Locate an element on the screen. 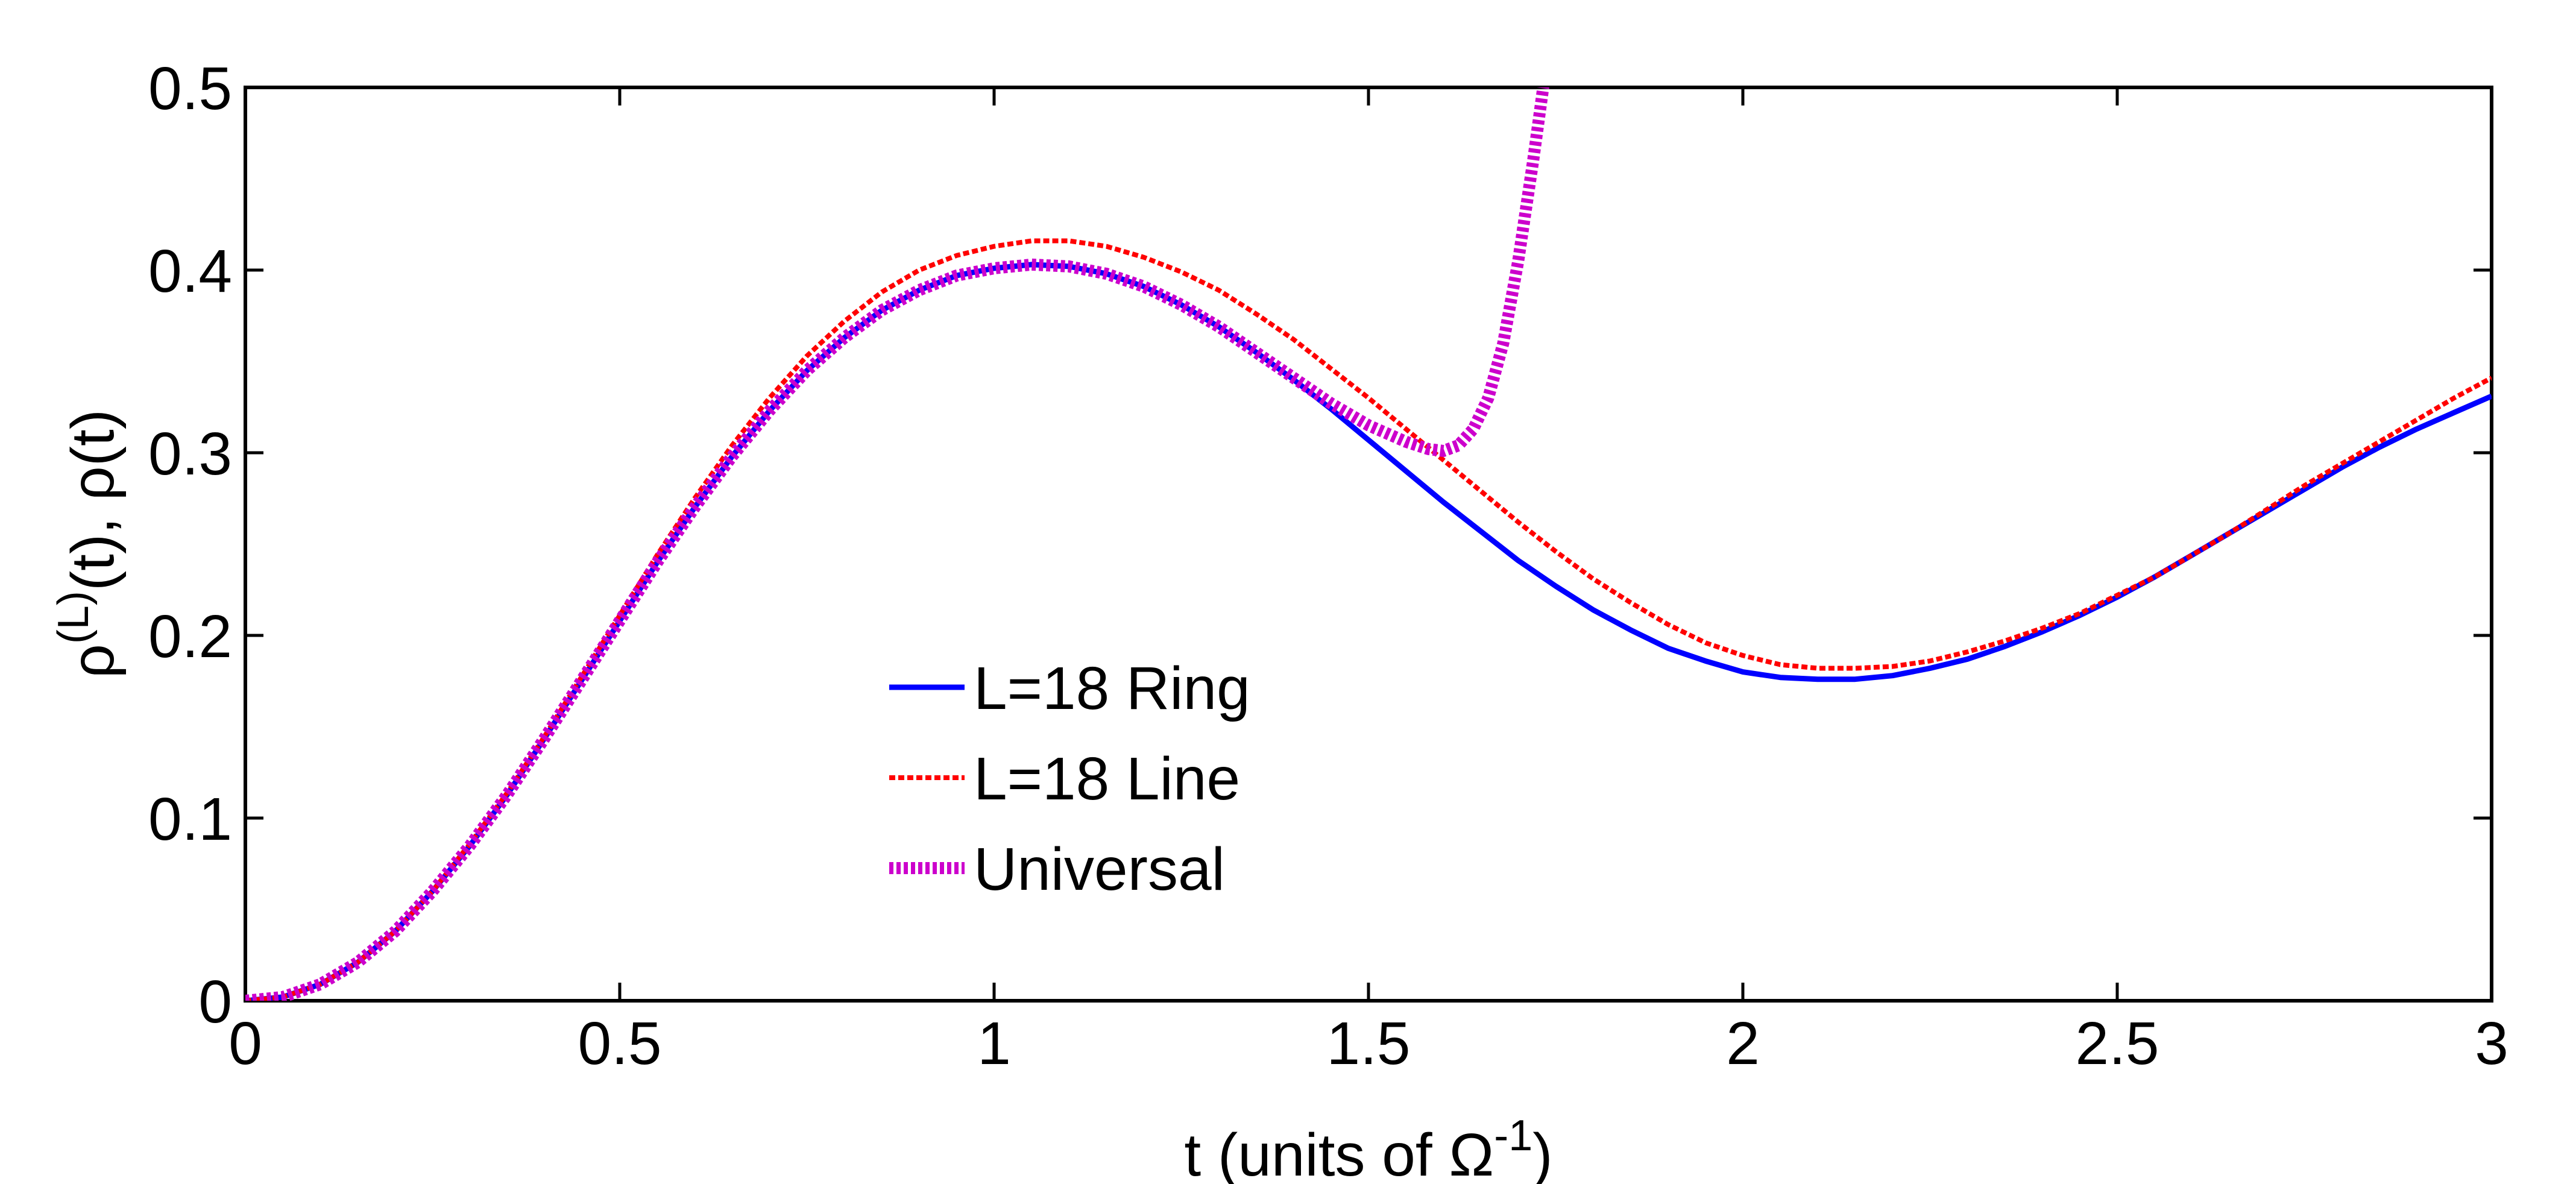 The height and width of the screenshot is (1184, 2576). x-tick-label: 2 is located at coordinates (1743, 1043).